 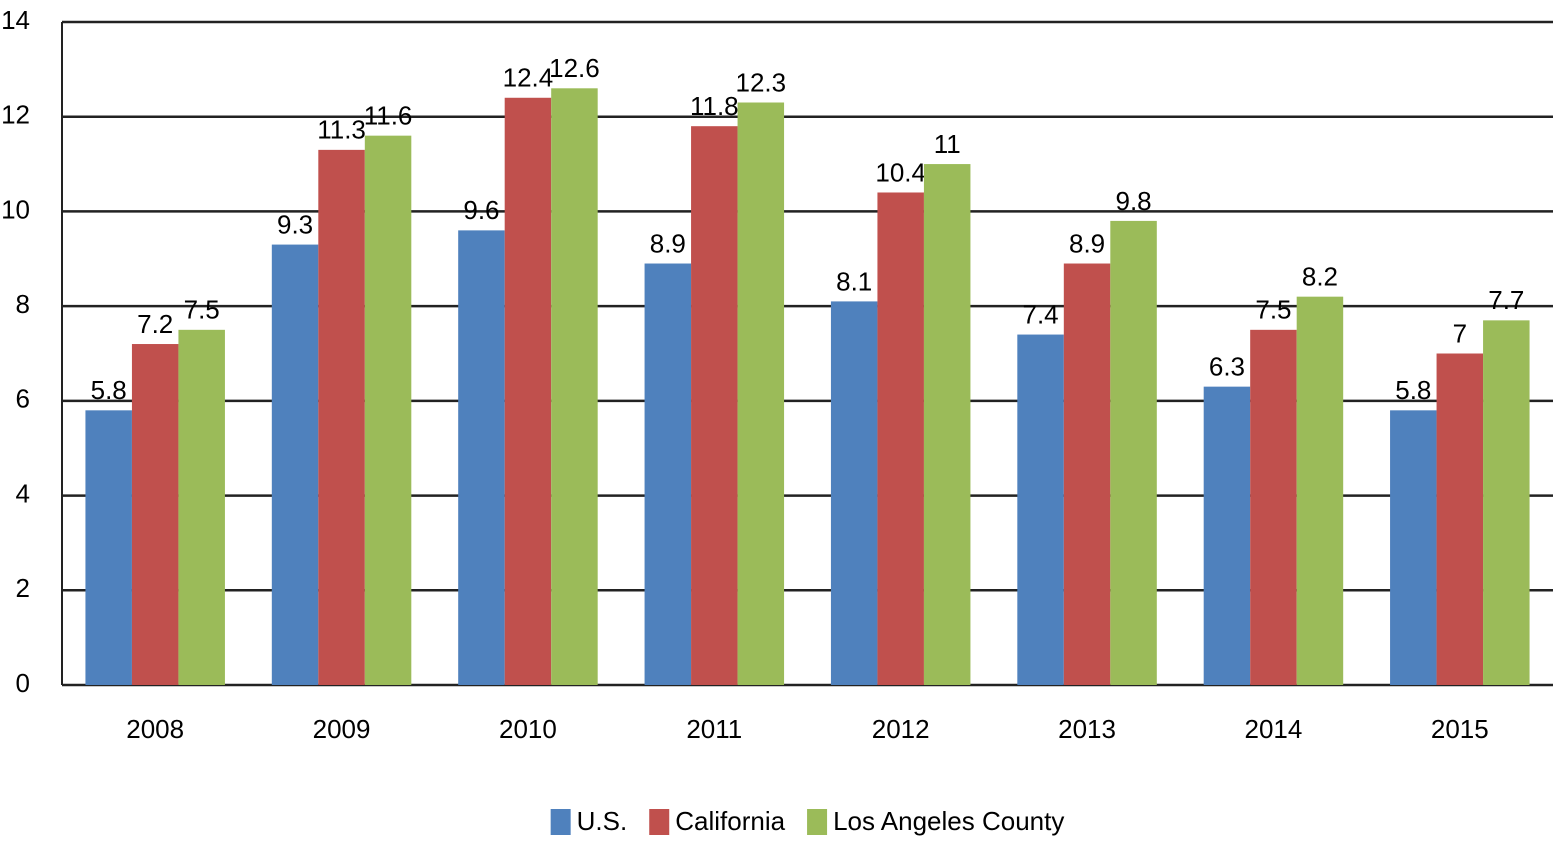 What do you see at coordinates (155, 729) in the screenshot?
I see `x-tick-label: 2008` at bounding box center [155, 729].